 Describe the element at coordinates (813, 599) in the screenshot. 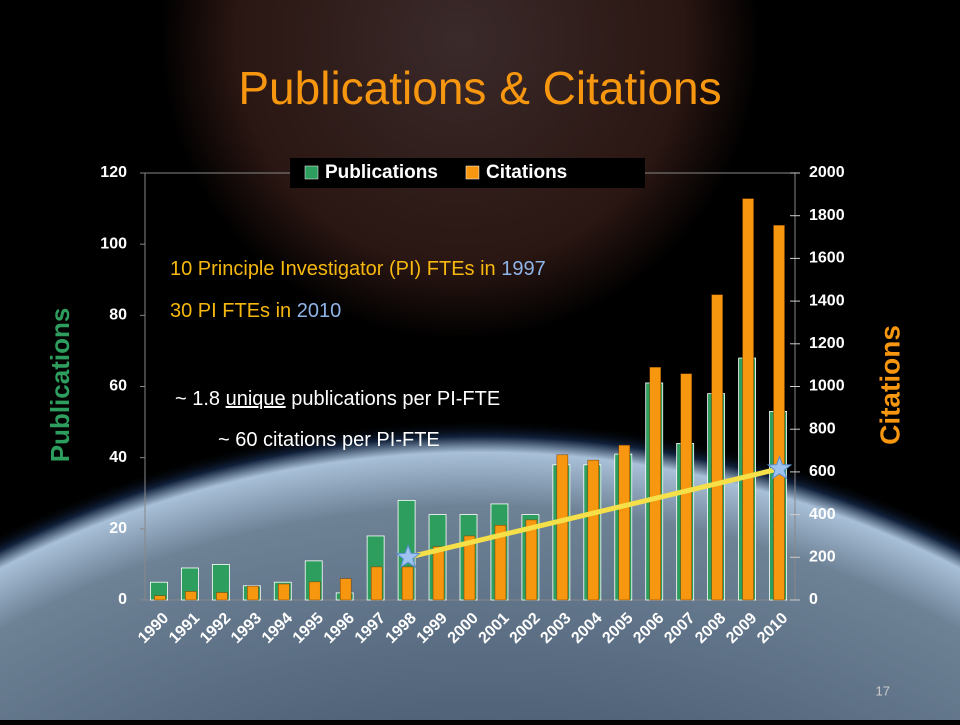

I see `y2-tick-label: 0` at that location.